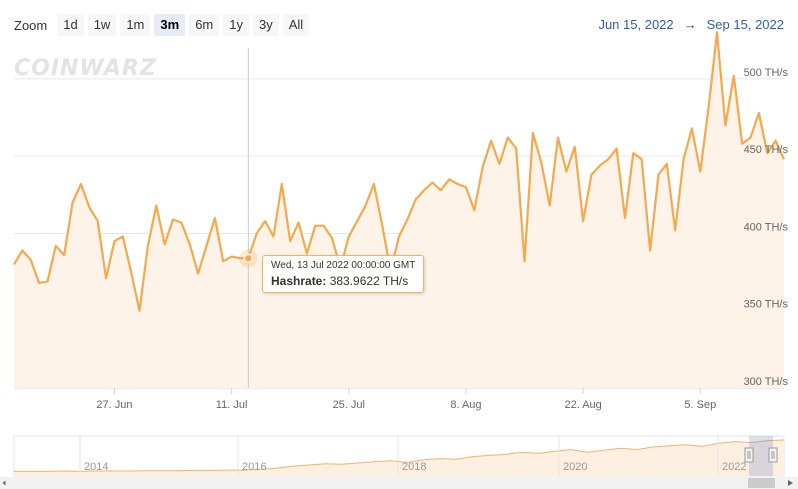  Describe the element at coordinates (70, 25) in the screenshot. I see `zoom-1d-button: 1d` at that location.